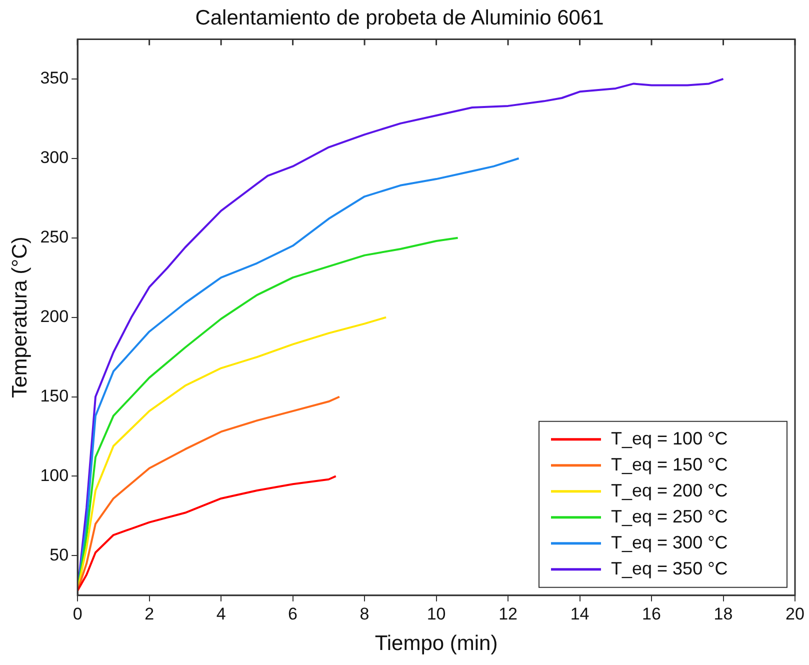  Describe the element at coordinates (669, 568) in the screenshot. I see `legend-label: T_eq = 350 °C` at that location.